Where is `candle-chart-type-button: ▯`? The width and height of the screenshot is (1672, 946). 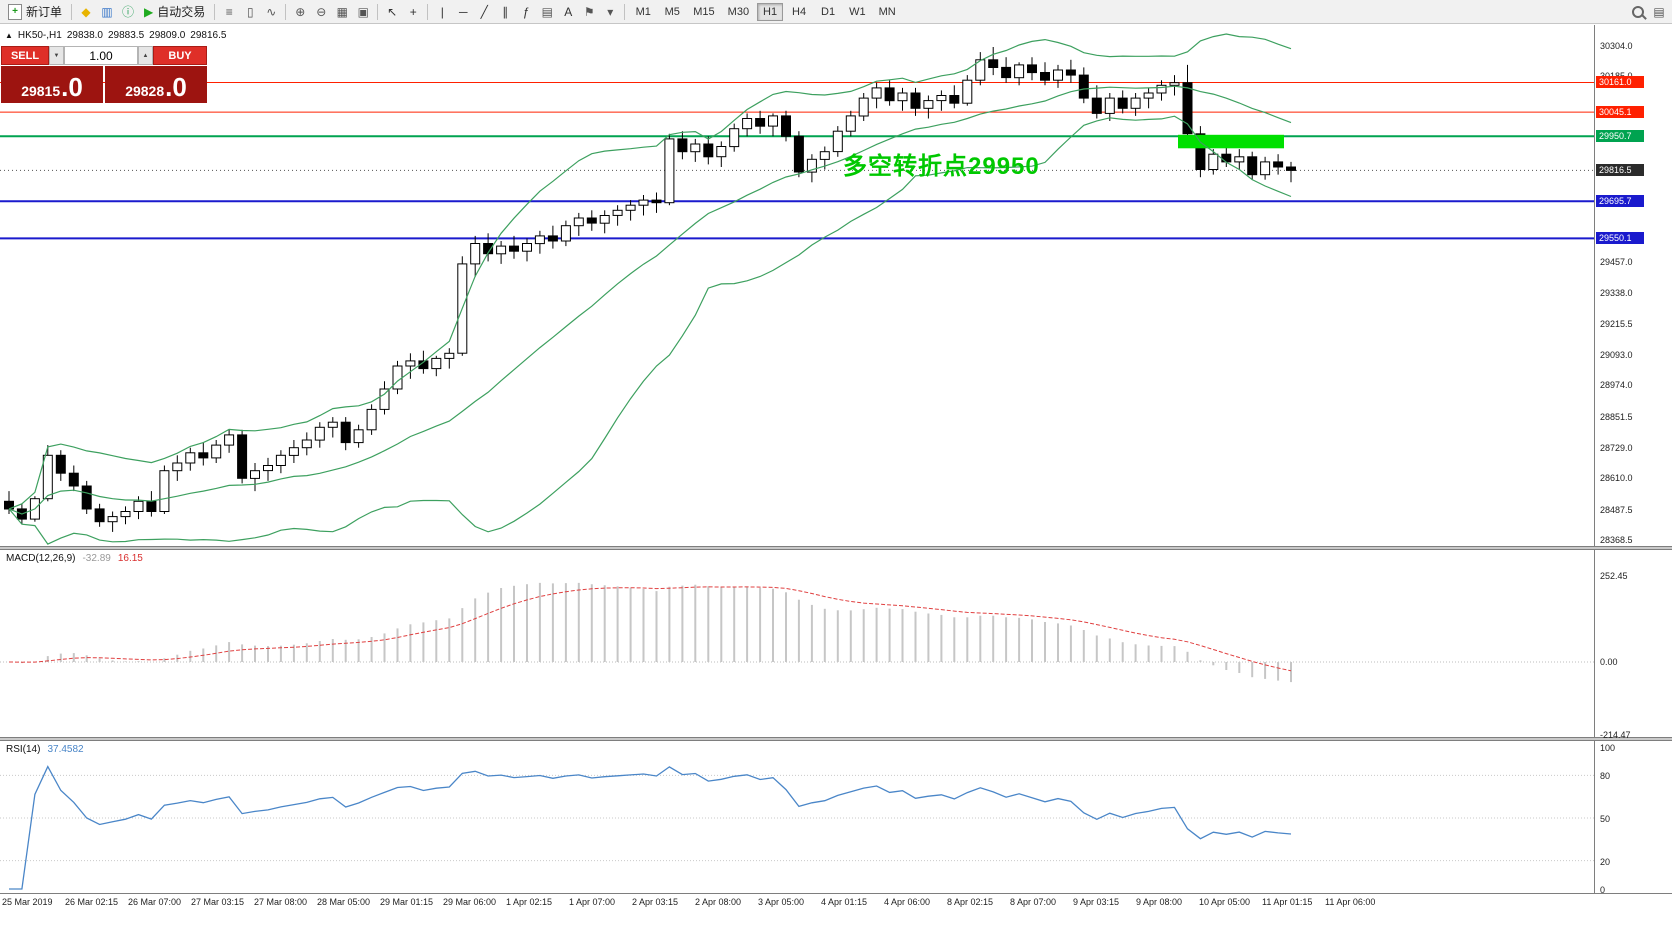 candle-chart-type-button: ▯ is located at coordinates (250, 12).